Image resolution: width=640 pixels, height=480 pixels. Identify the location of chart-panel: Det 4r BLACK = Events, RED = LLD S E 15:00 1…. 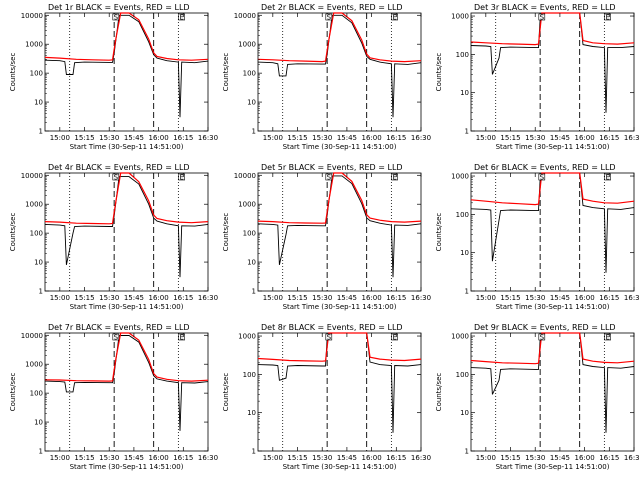
(113, 237).